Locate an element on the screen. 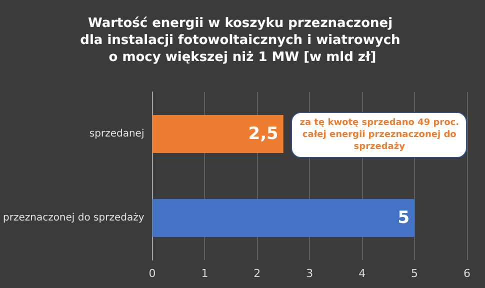 The image size is (485, 288). y-tick-label: sprzedanej is located at coordinates (116, 134).